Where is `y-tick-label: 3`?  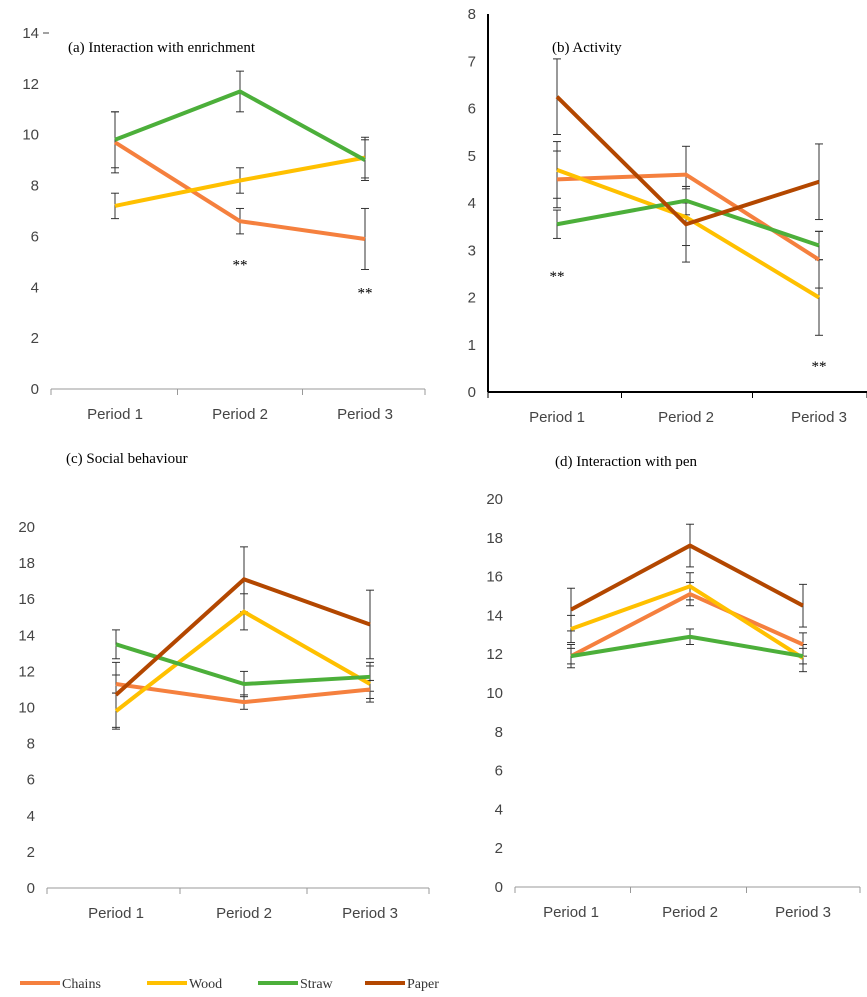
y-tick-label: 3 is located at coordinates (472, 250).